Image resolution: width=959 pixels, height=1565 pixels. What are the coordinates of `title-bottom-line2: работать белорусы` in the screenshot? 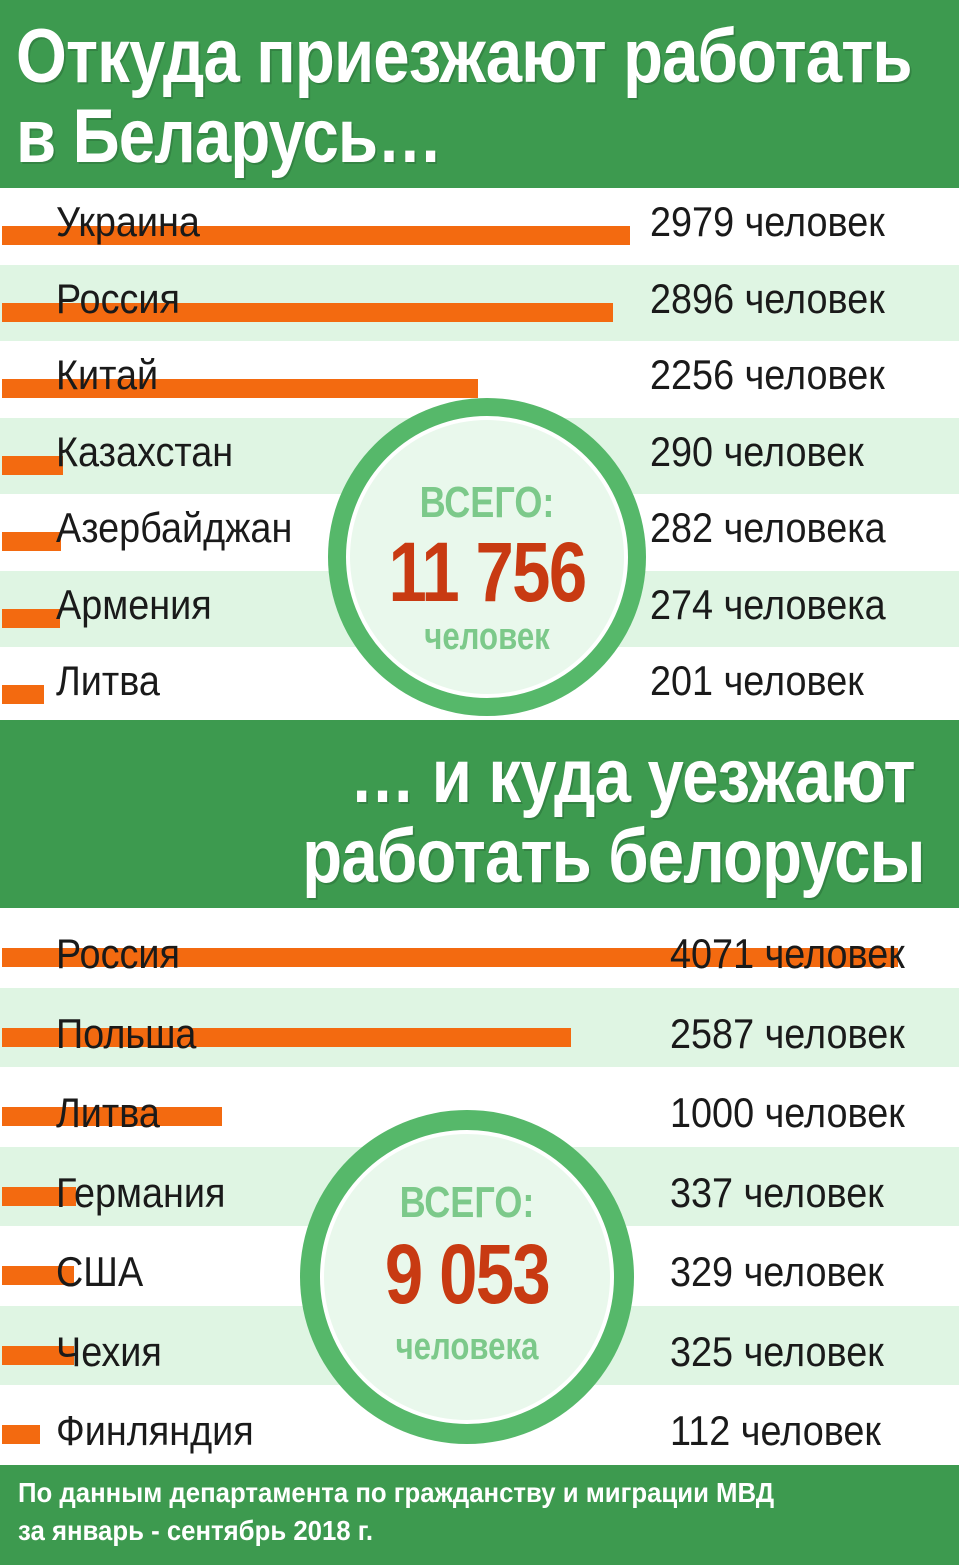 It's located at (614, 856).